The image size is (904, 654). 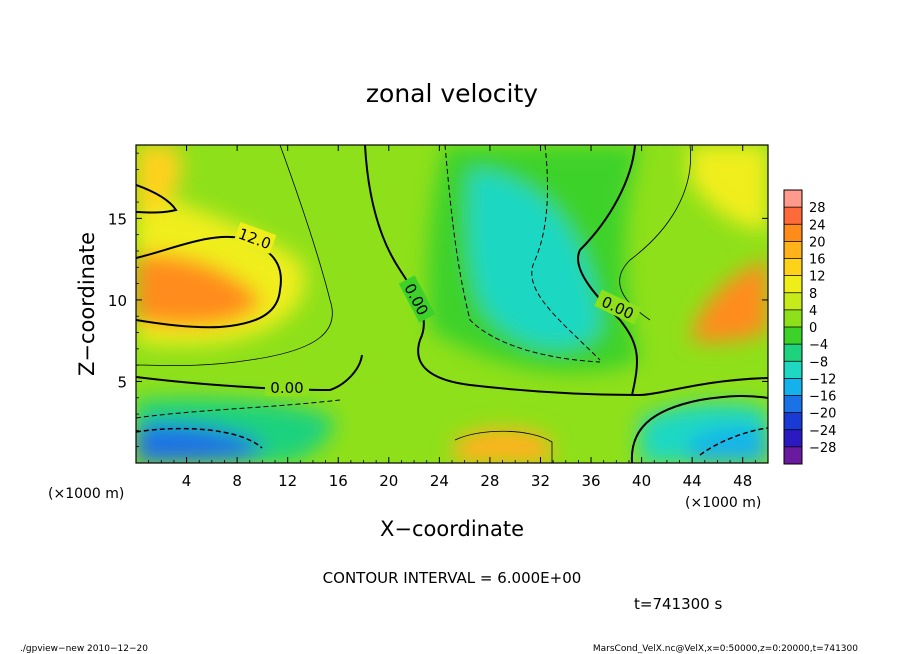 I want to click on colorbar-label: 4, so click(x=813, y=311).